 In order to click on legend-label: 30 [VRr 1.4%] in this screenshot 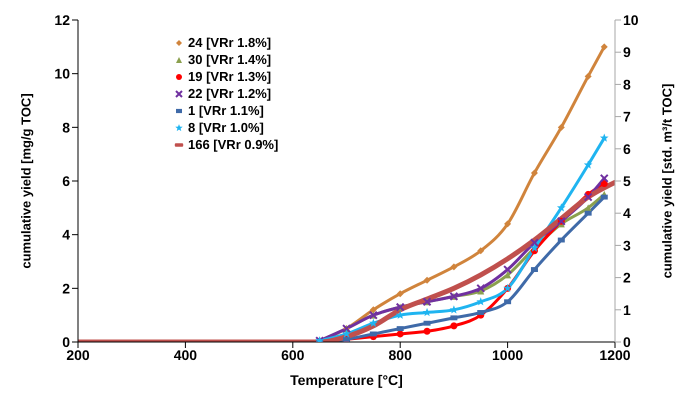, I will do `click(230, 59)`.